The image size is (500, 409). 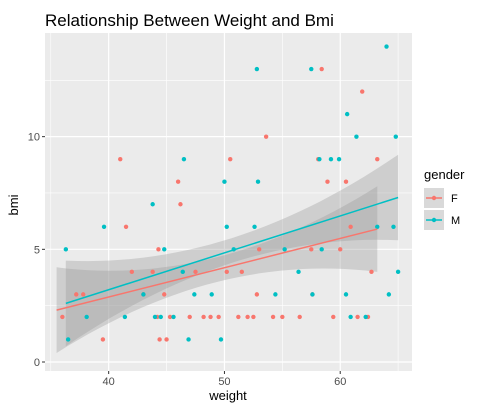 I want to click on y-tick-label: 10, so click(x=34, y=138).